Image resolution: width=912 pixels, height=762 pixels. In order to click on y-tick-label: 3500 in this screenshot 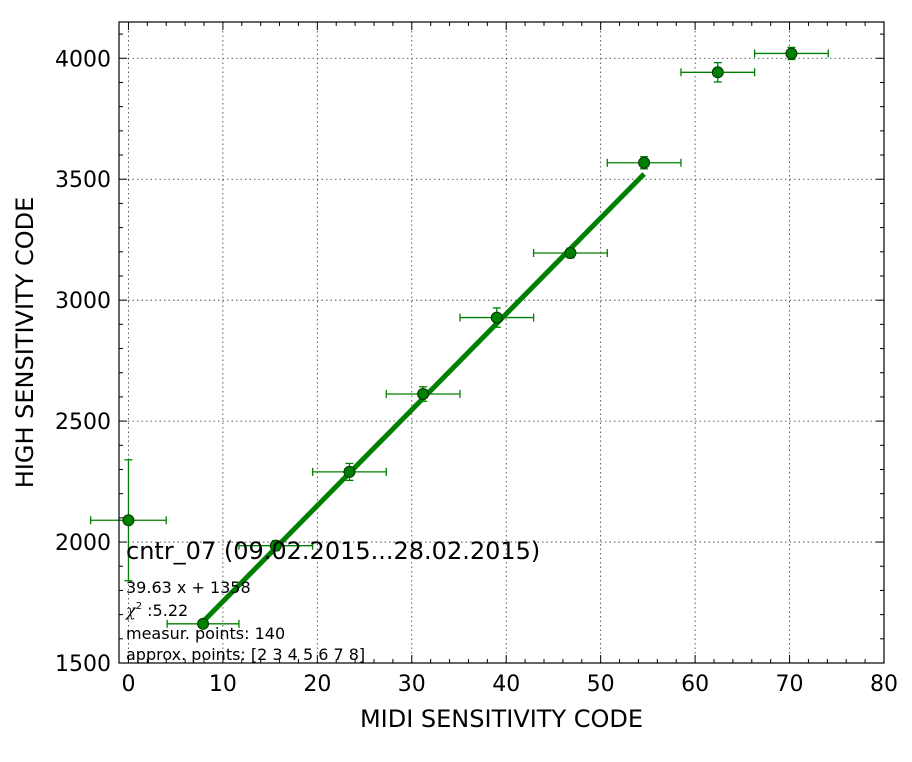, I will do `click(83, 180)`.